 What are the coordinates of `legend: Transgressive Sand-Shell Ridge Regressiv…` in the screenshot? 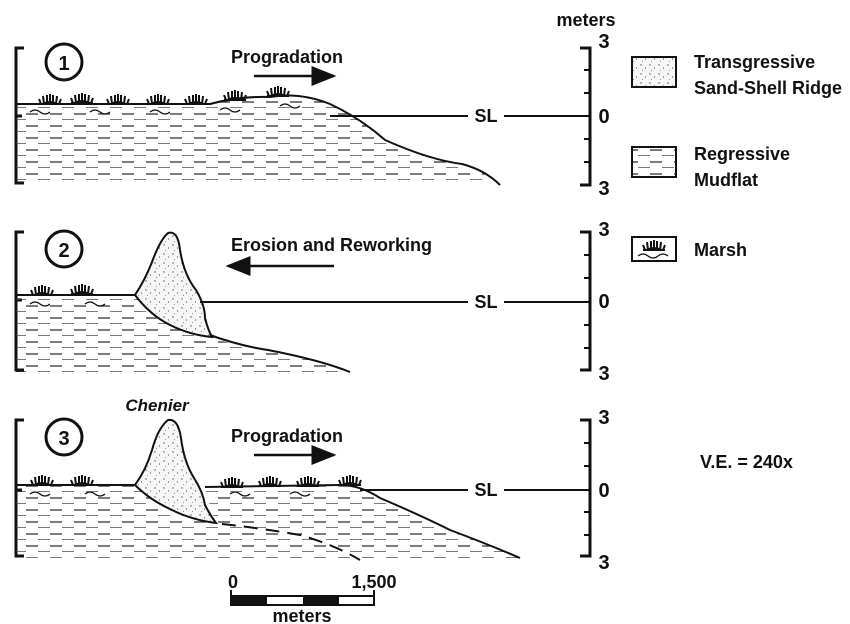 It's located at (736, 157).